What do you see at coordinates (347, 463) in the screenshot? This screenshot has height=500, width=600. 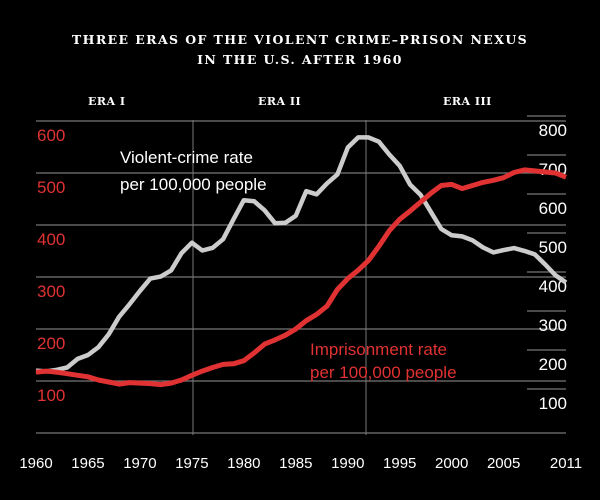 I see `x-tick-label: 1990` at bounding box center [347, 463].